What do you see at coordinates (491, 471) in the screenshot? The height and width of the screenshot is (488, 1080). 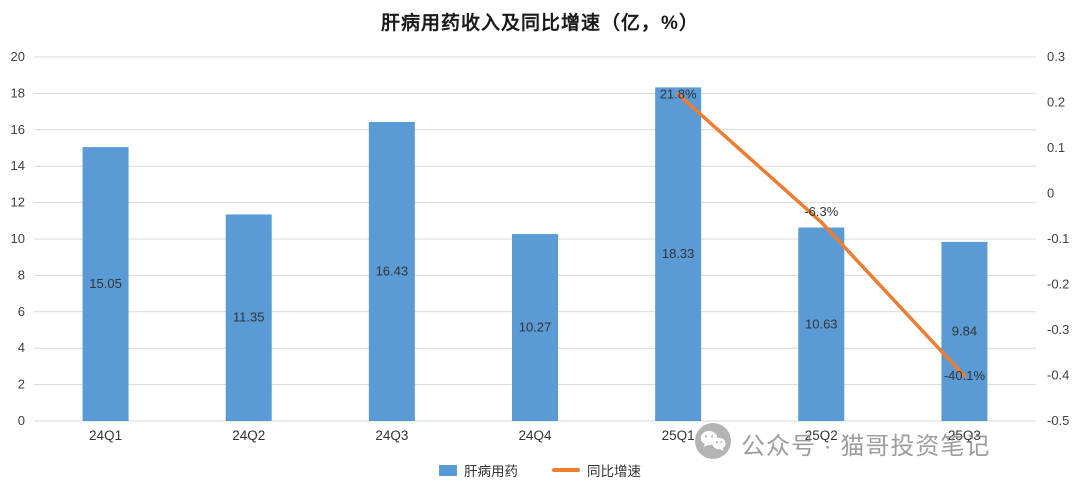 I see `legend-label: 肝病用药` at bounding box center [491, 471].